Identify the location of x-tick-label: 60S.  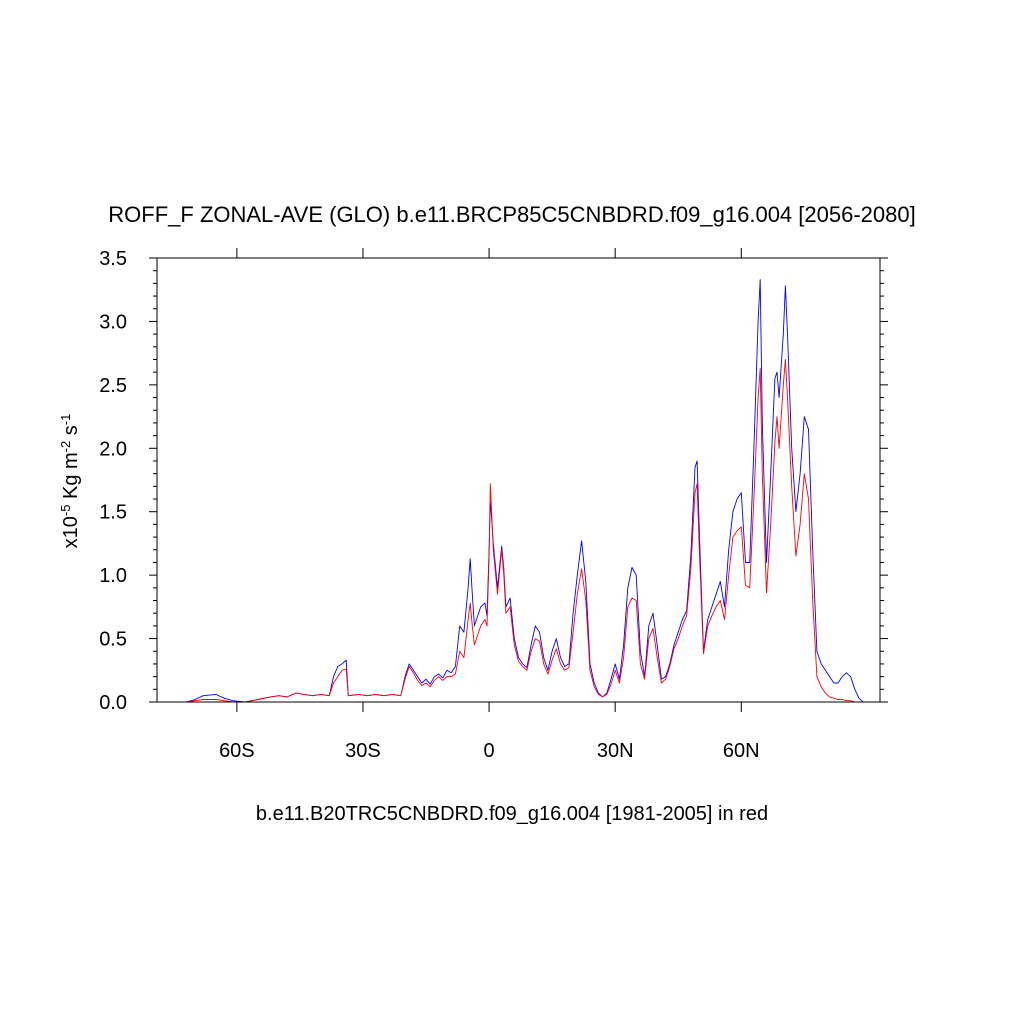
(237, 751).